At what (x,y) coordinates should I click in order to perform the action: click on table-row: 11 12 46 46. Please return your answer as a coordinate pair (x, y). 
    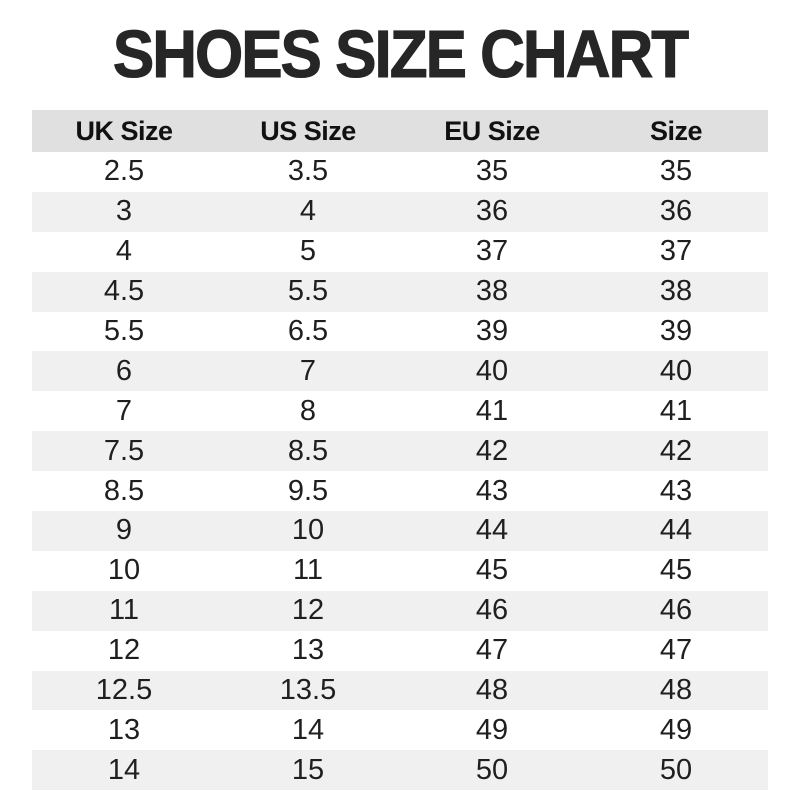
    Looking at the image, I should click on (400, 610).